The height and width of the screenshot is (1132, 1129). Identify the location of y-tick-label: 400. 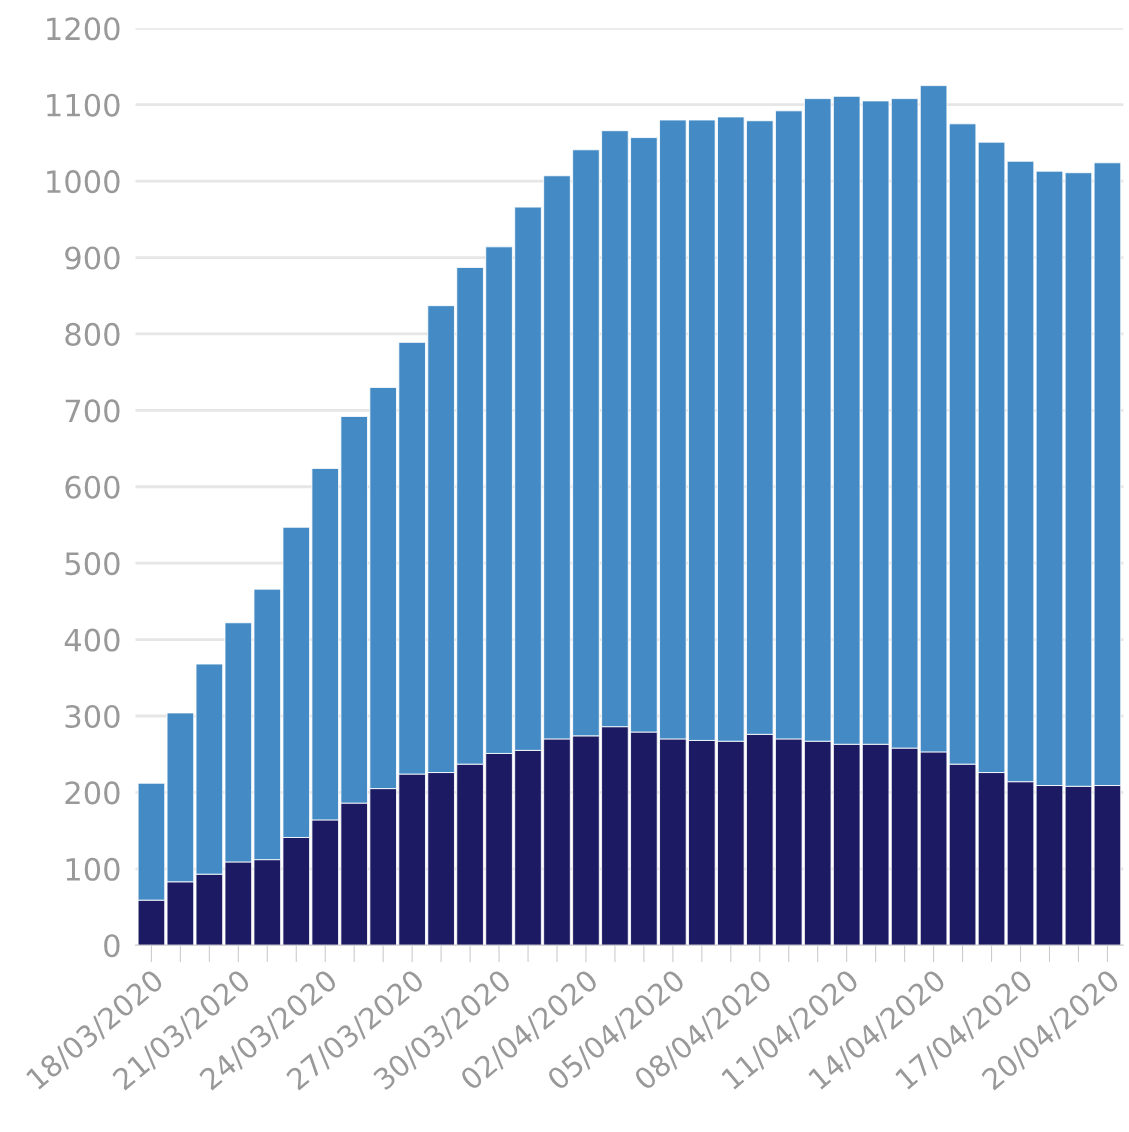
(92, 640).